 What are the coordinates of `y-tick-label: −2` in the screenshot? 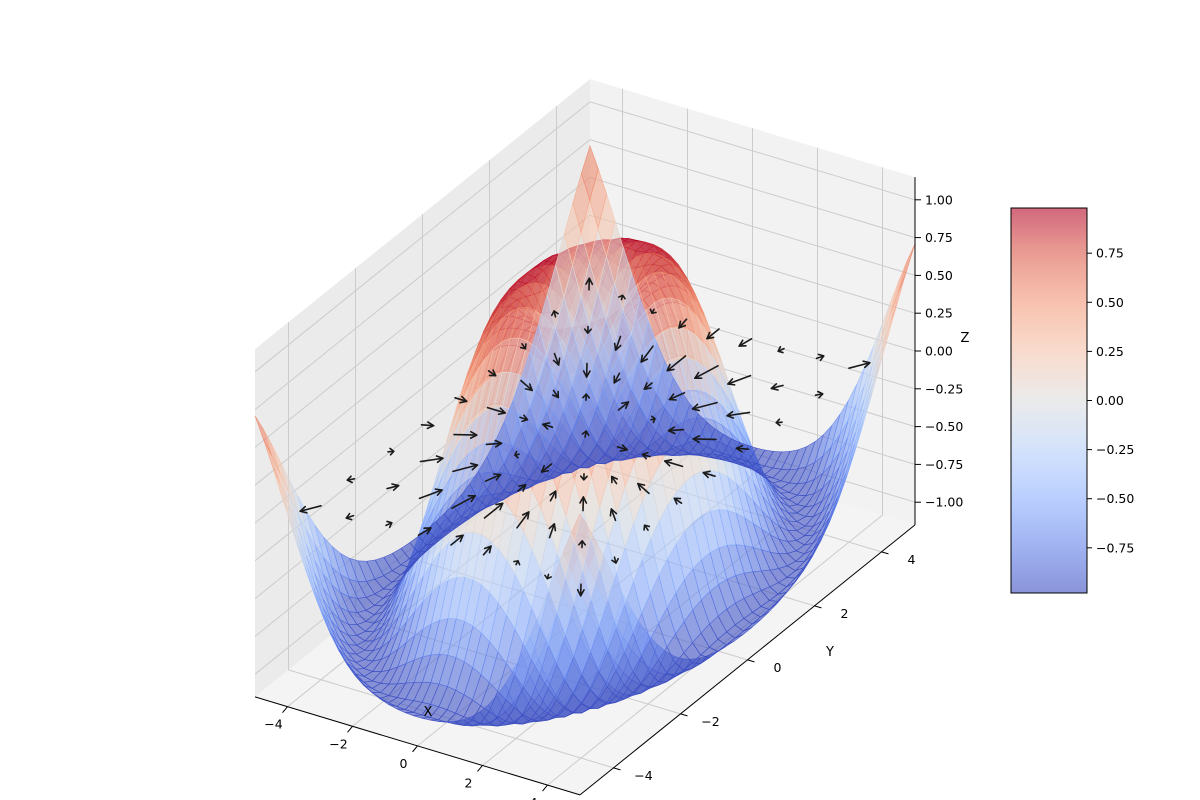 It's located at (710, 721).